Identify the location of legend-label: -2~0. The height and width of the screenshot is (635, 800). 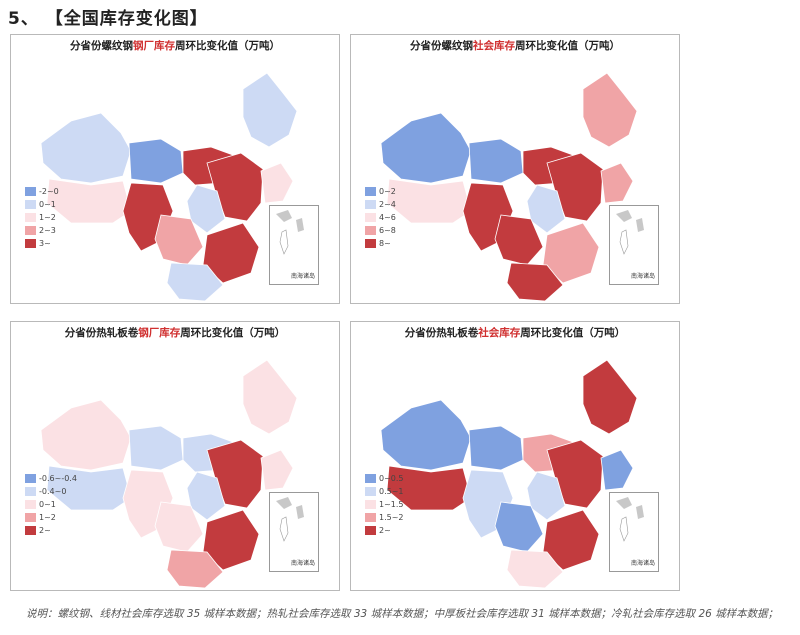
(49, 191).